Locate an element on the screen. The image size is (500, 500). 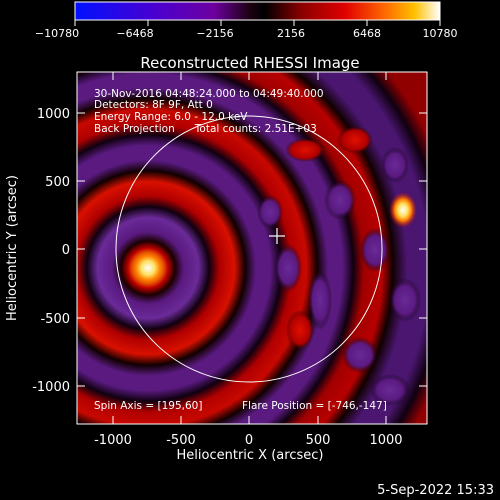
render-timestamp: 5-Sep-2022 15:33 is located at coordinates (435, 490).